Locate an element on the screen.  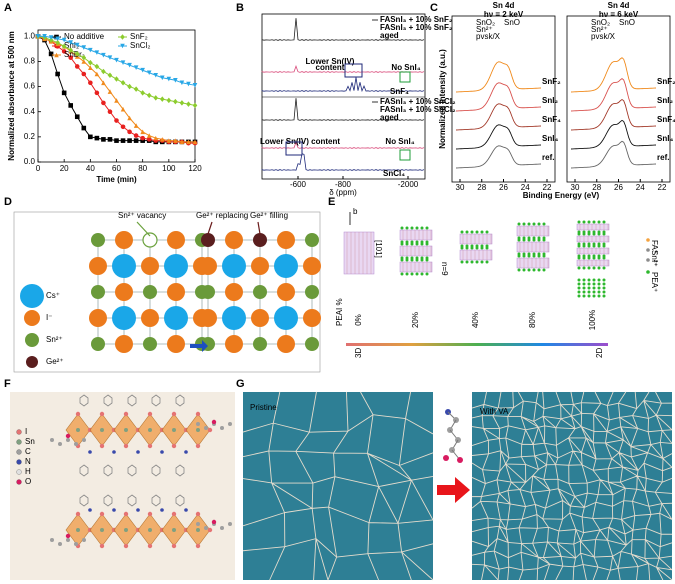
y-tick-label: 0.2 is located at coordinates (30, 136).